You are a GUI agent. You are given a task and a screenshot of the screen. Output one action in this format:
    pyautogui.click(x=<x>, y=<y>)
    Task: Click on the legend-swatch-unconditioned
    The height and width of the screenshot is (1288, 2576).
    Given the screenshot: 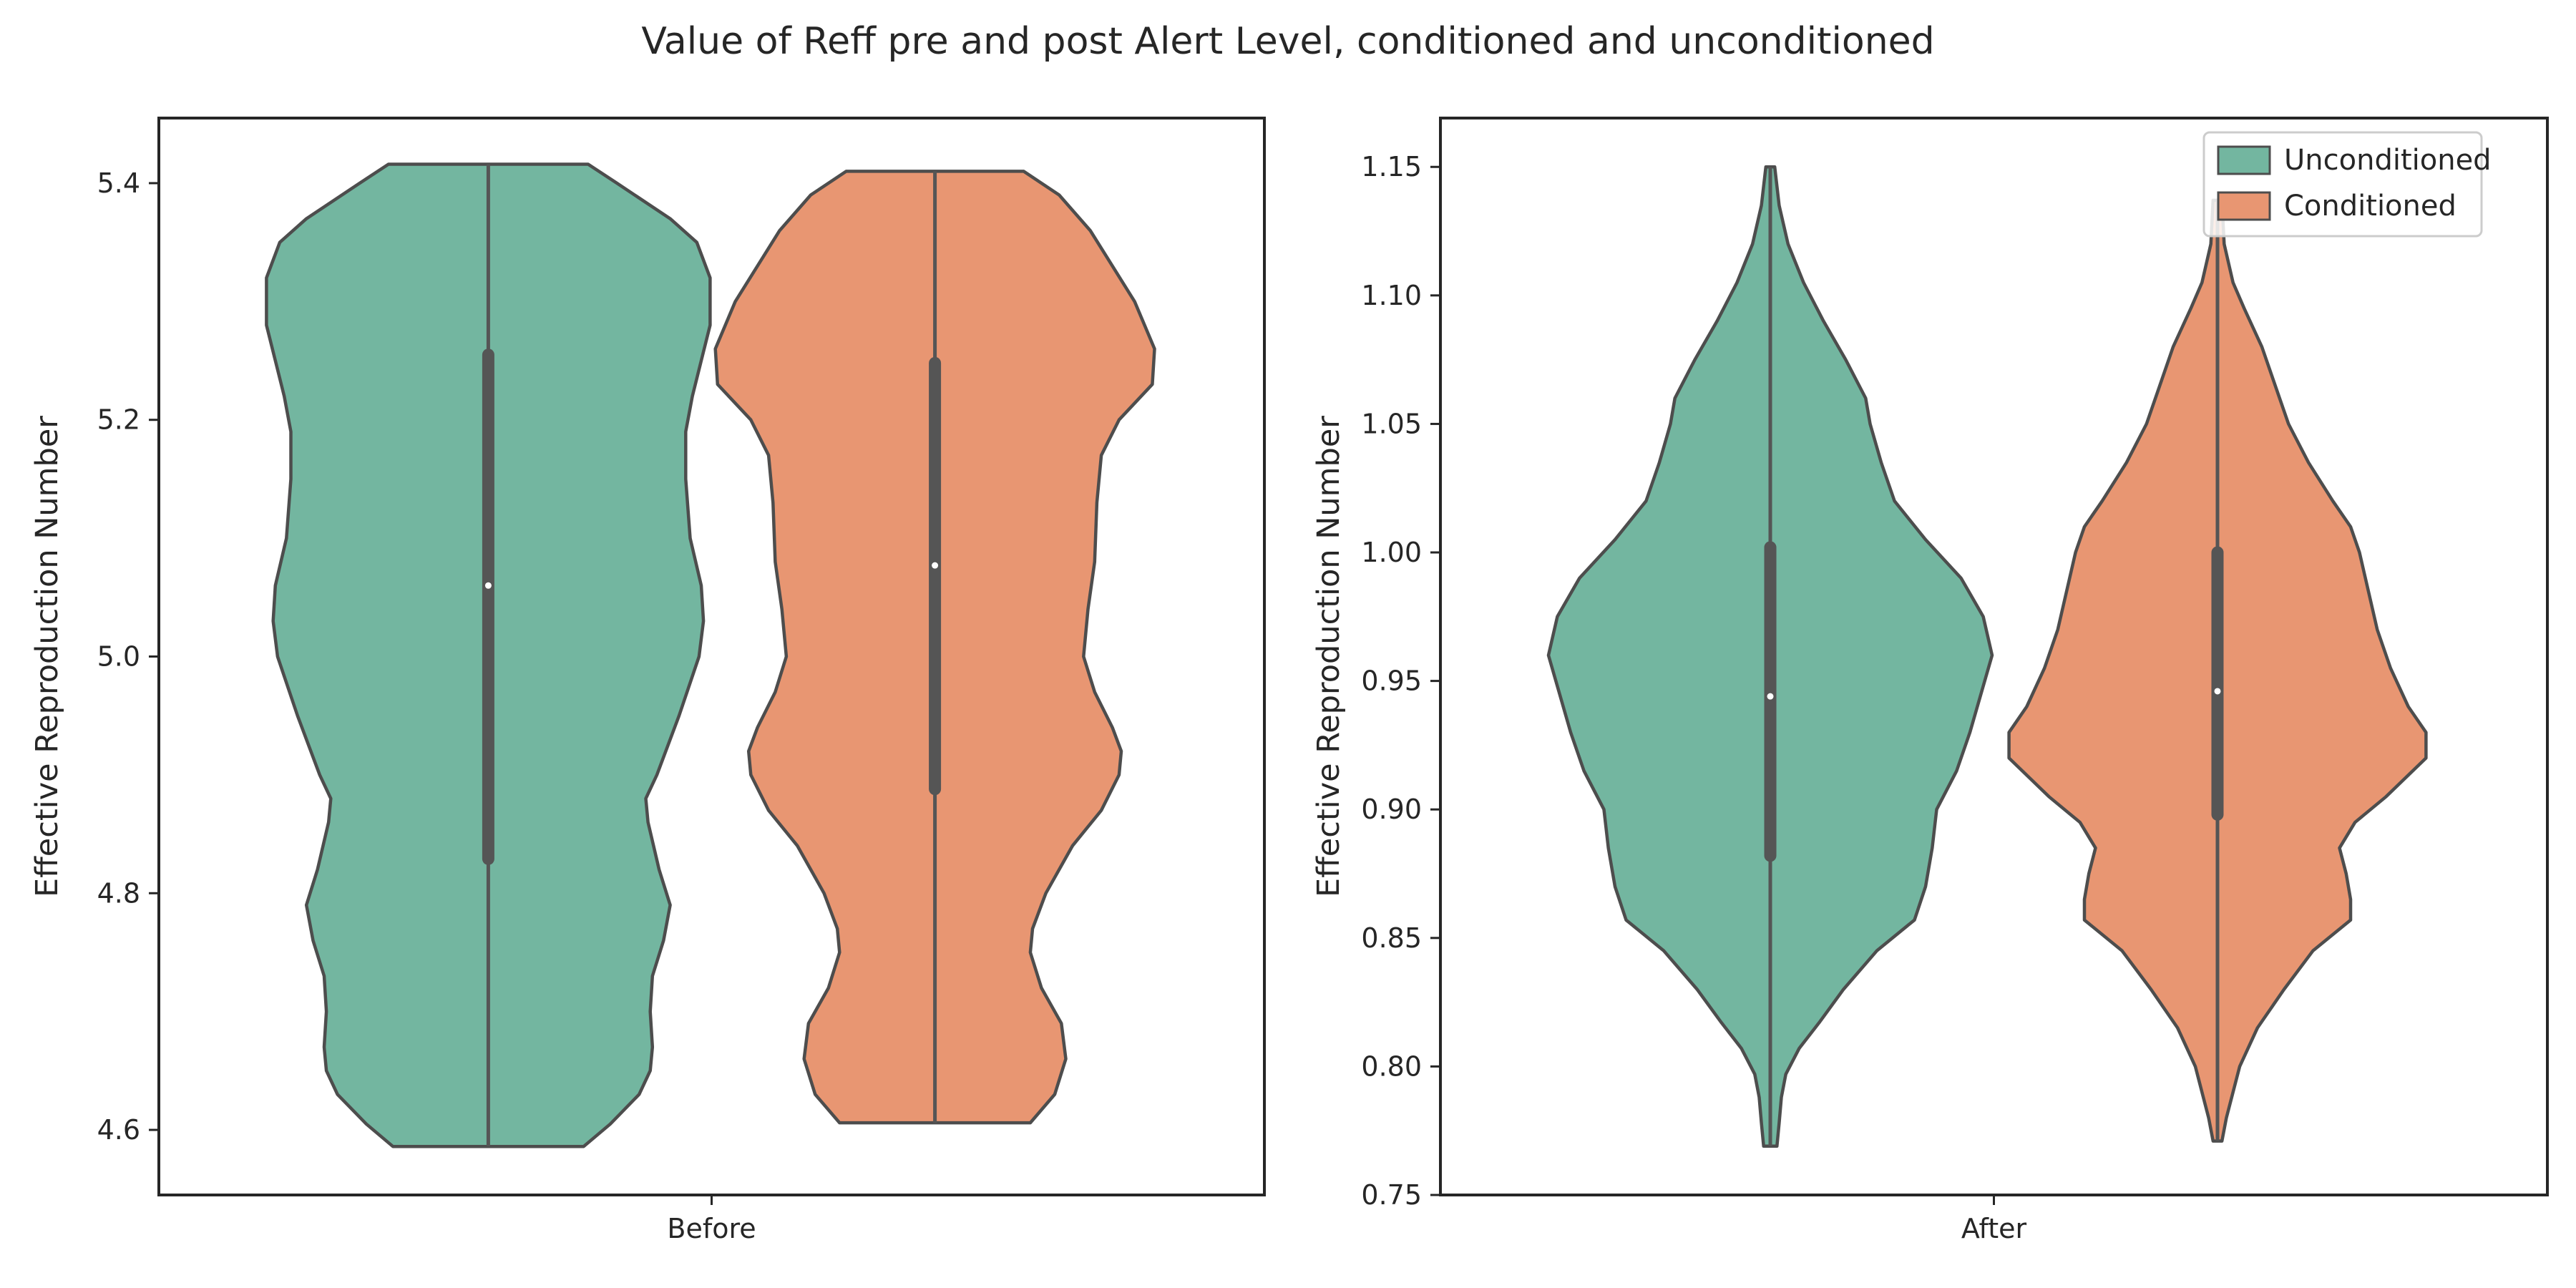 What is the action you would take?
    pyautogui.click(x=2244, y=160)
    